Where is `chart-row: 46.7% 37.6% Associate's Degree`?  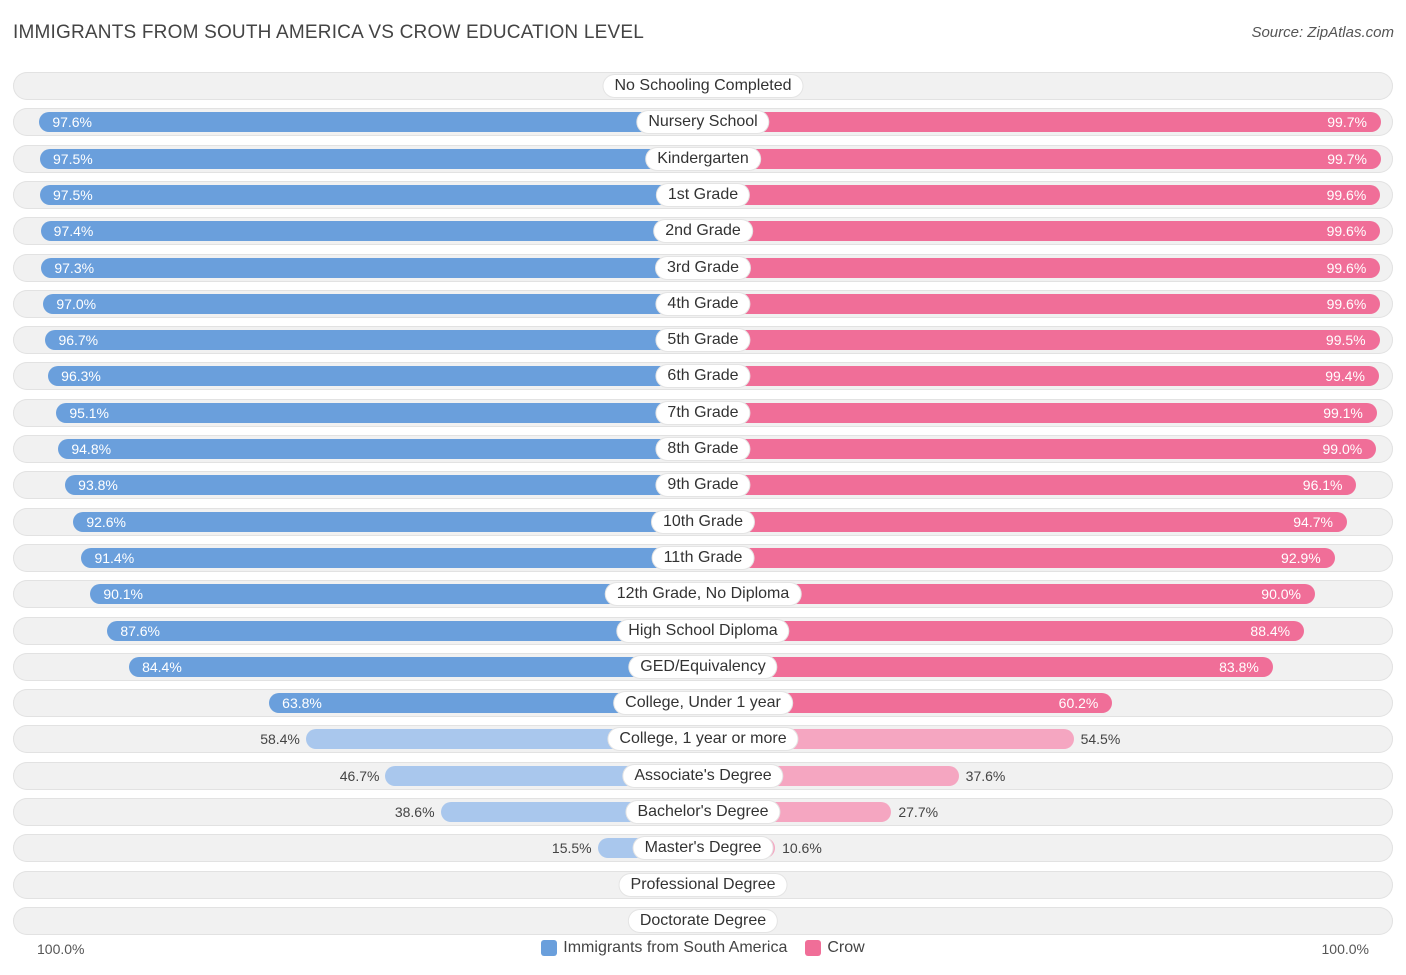 chart-row: 46.7% 37.6% Associate's Degree is located at coordinates (703, 776).